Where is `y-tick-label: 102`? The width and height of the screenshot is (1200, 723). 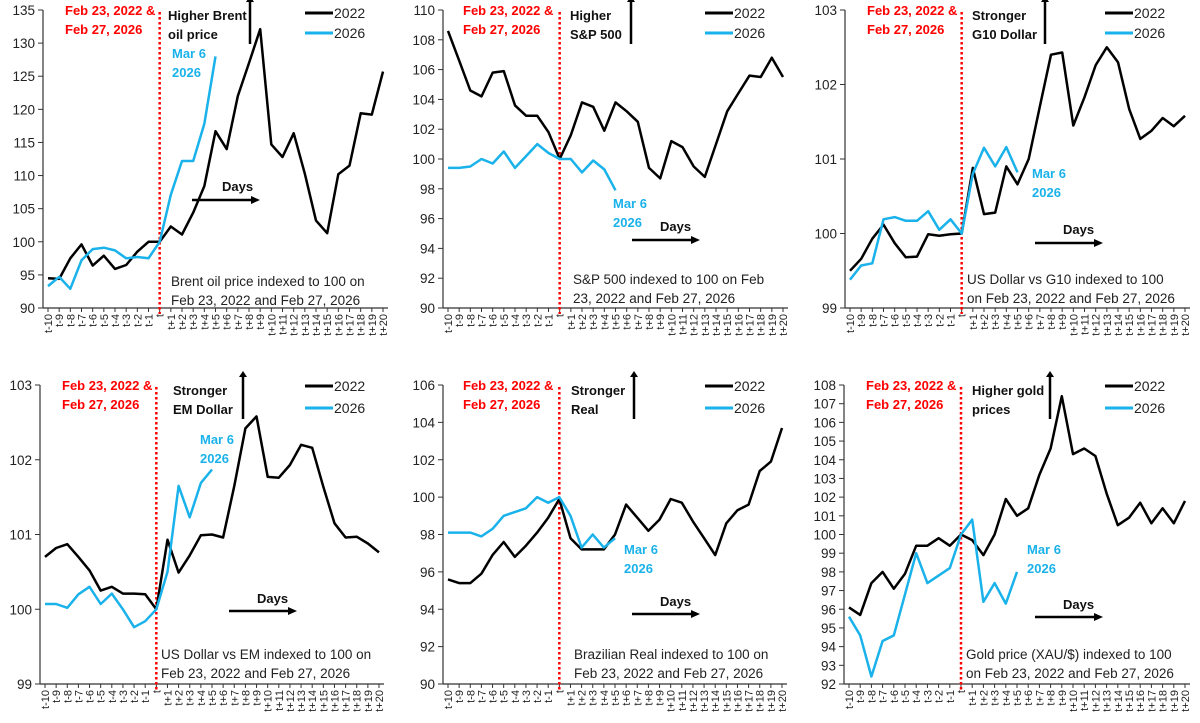
y-tick-label: 102 is located at coordinates (825, 85).